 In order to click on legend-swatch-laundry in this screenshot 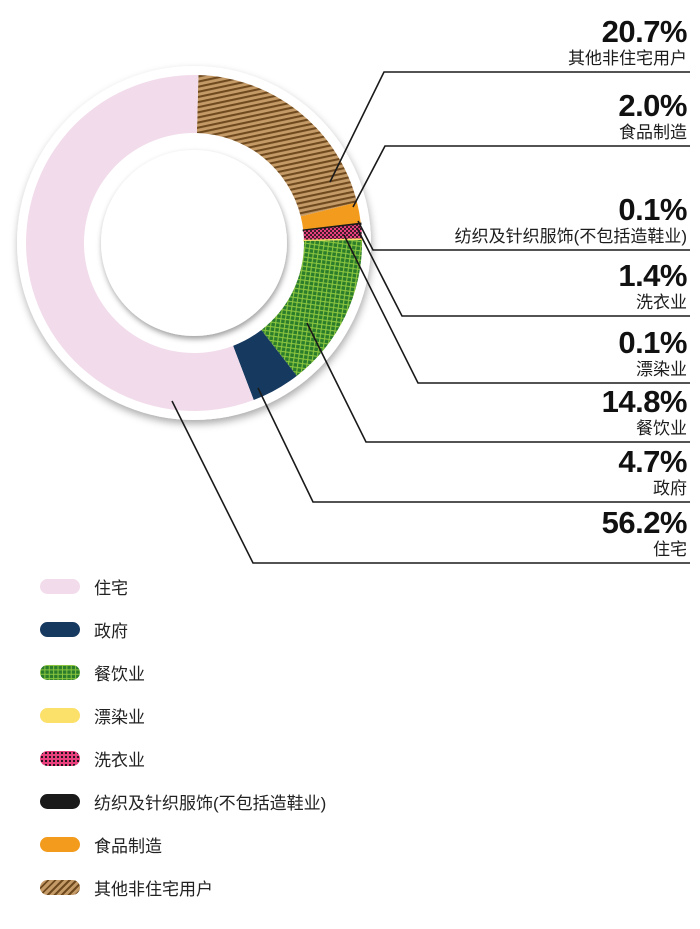, I will do `click(60, 758)`.